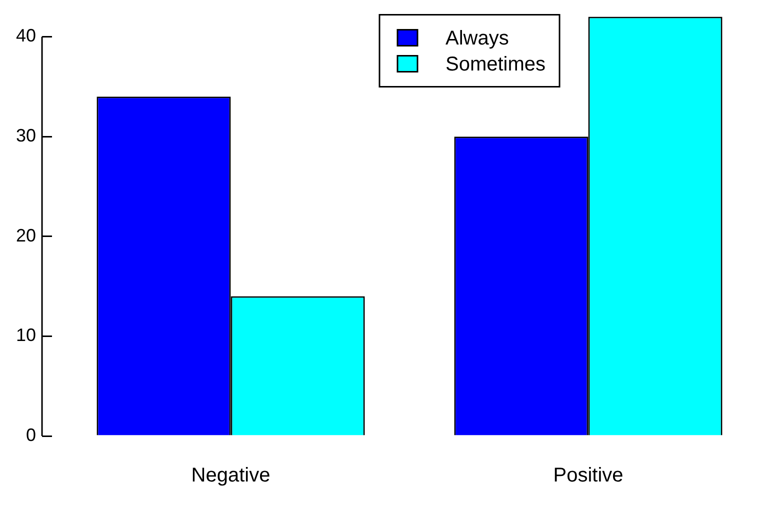 This screenshot has height=516, width=767. What do you see at coordinates (477, 38) in the screenshot?
I see `legend-label: Always` at bounding box center [477, 38].